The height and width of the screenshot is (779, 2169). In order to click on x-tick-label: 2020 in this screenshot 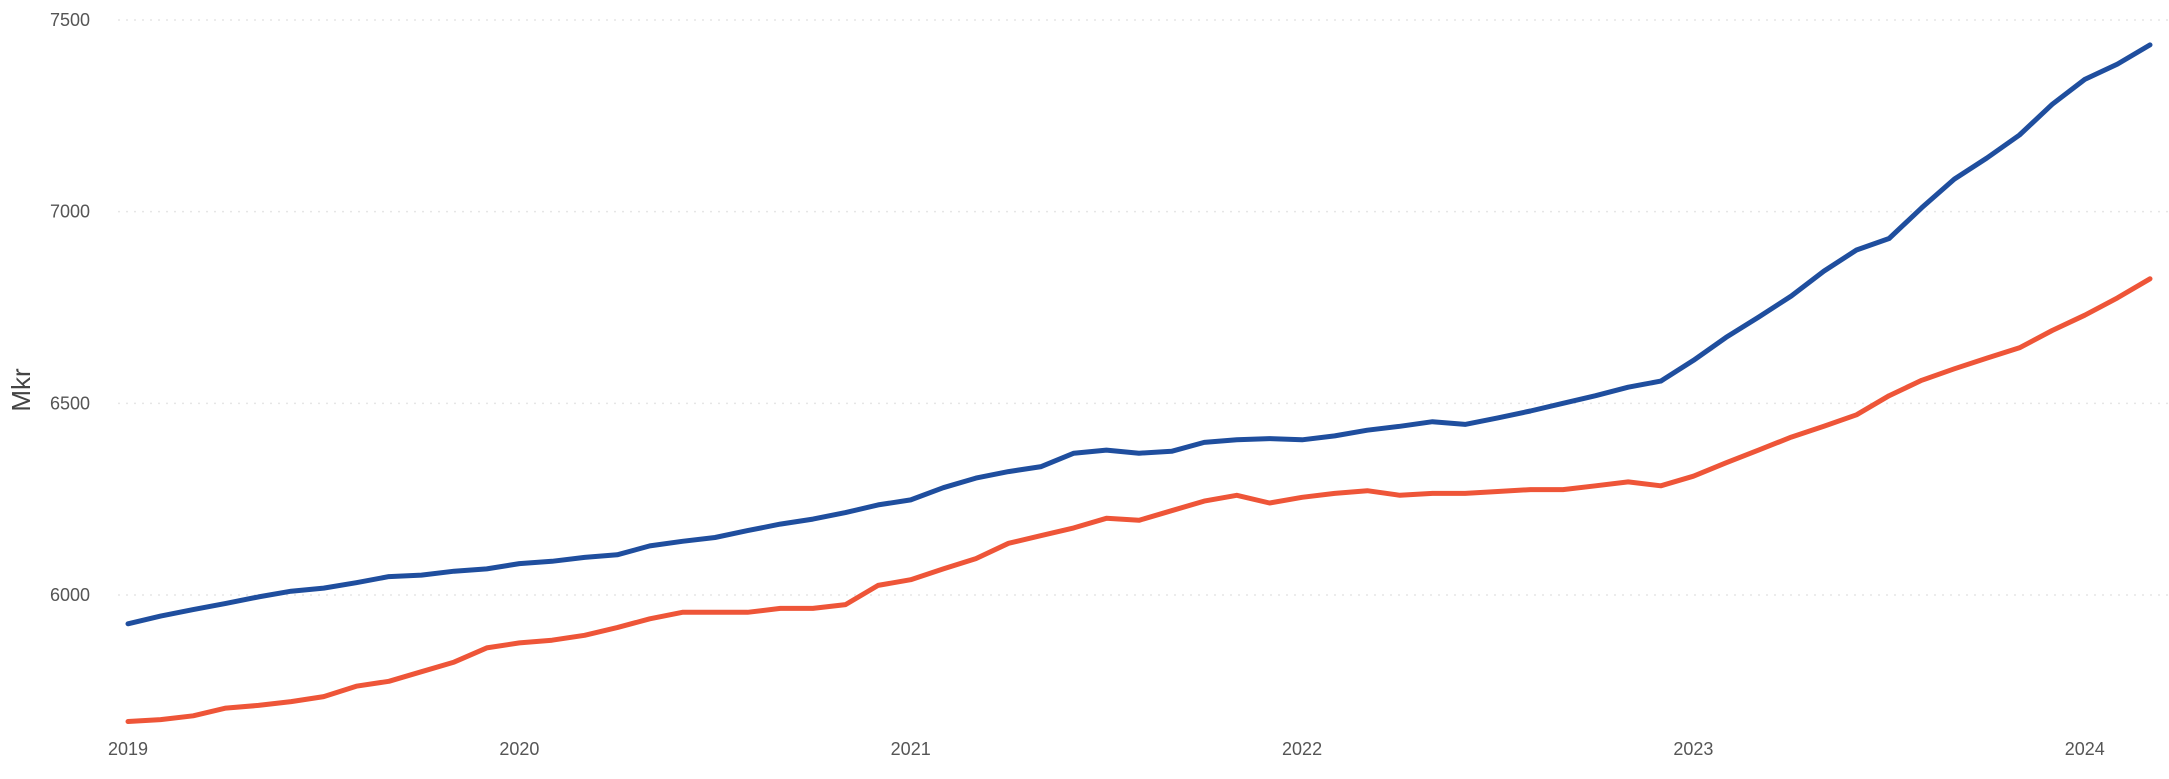, I will do `click(519, 749)`.